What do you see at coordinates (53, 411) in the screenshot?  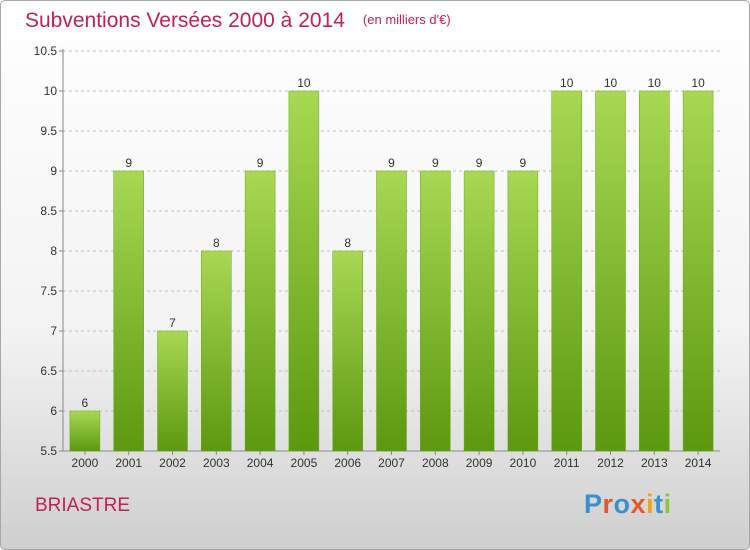 I see `y-tick-label: 6` at bounding box center [53, 411].